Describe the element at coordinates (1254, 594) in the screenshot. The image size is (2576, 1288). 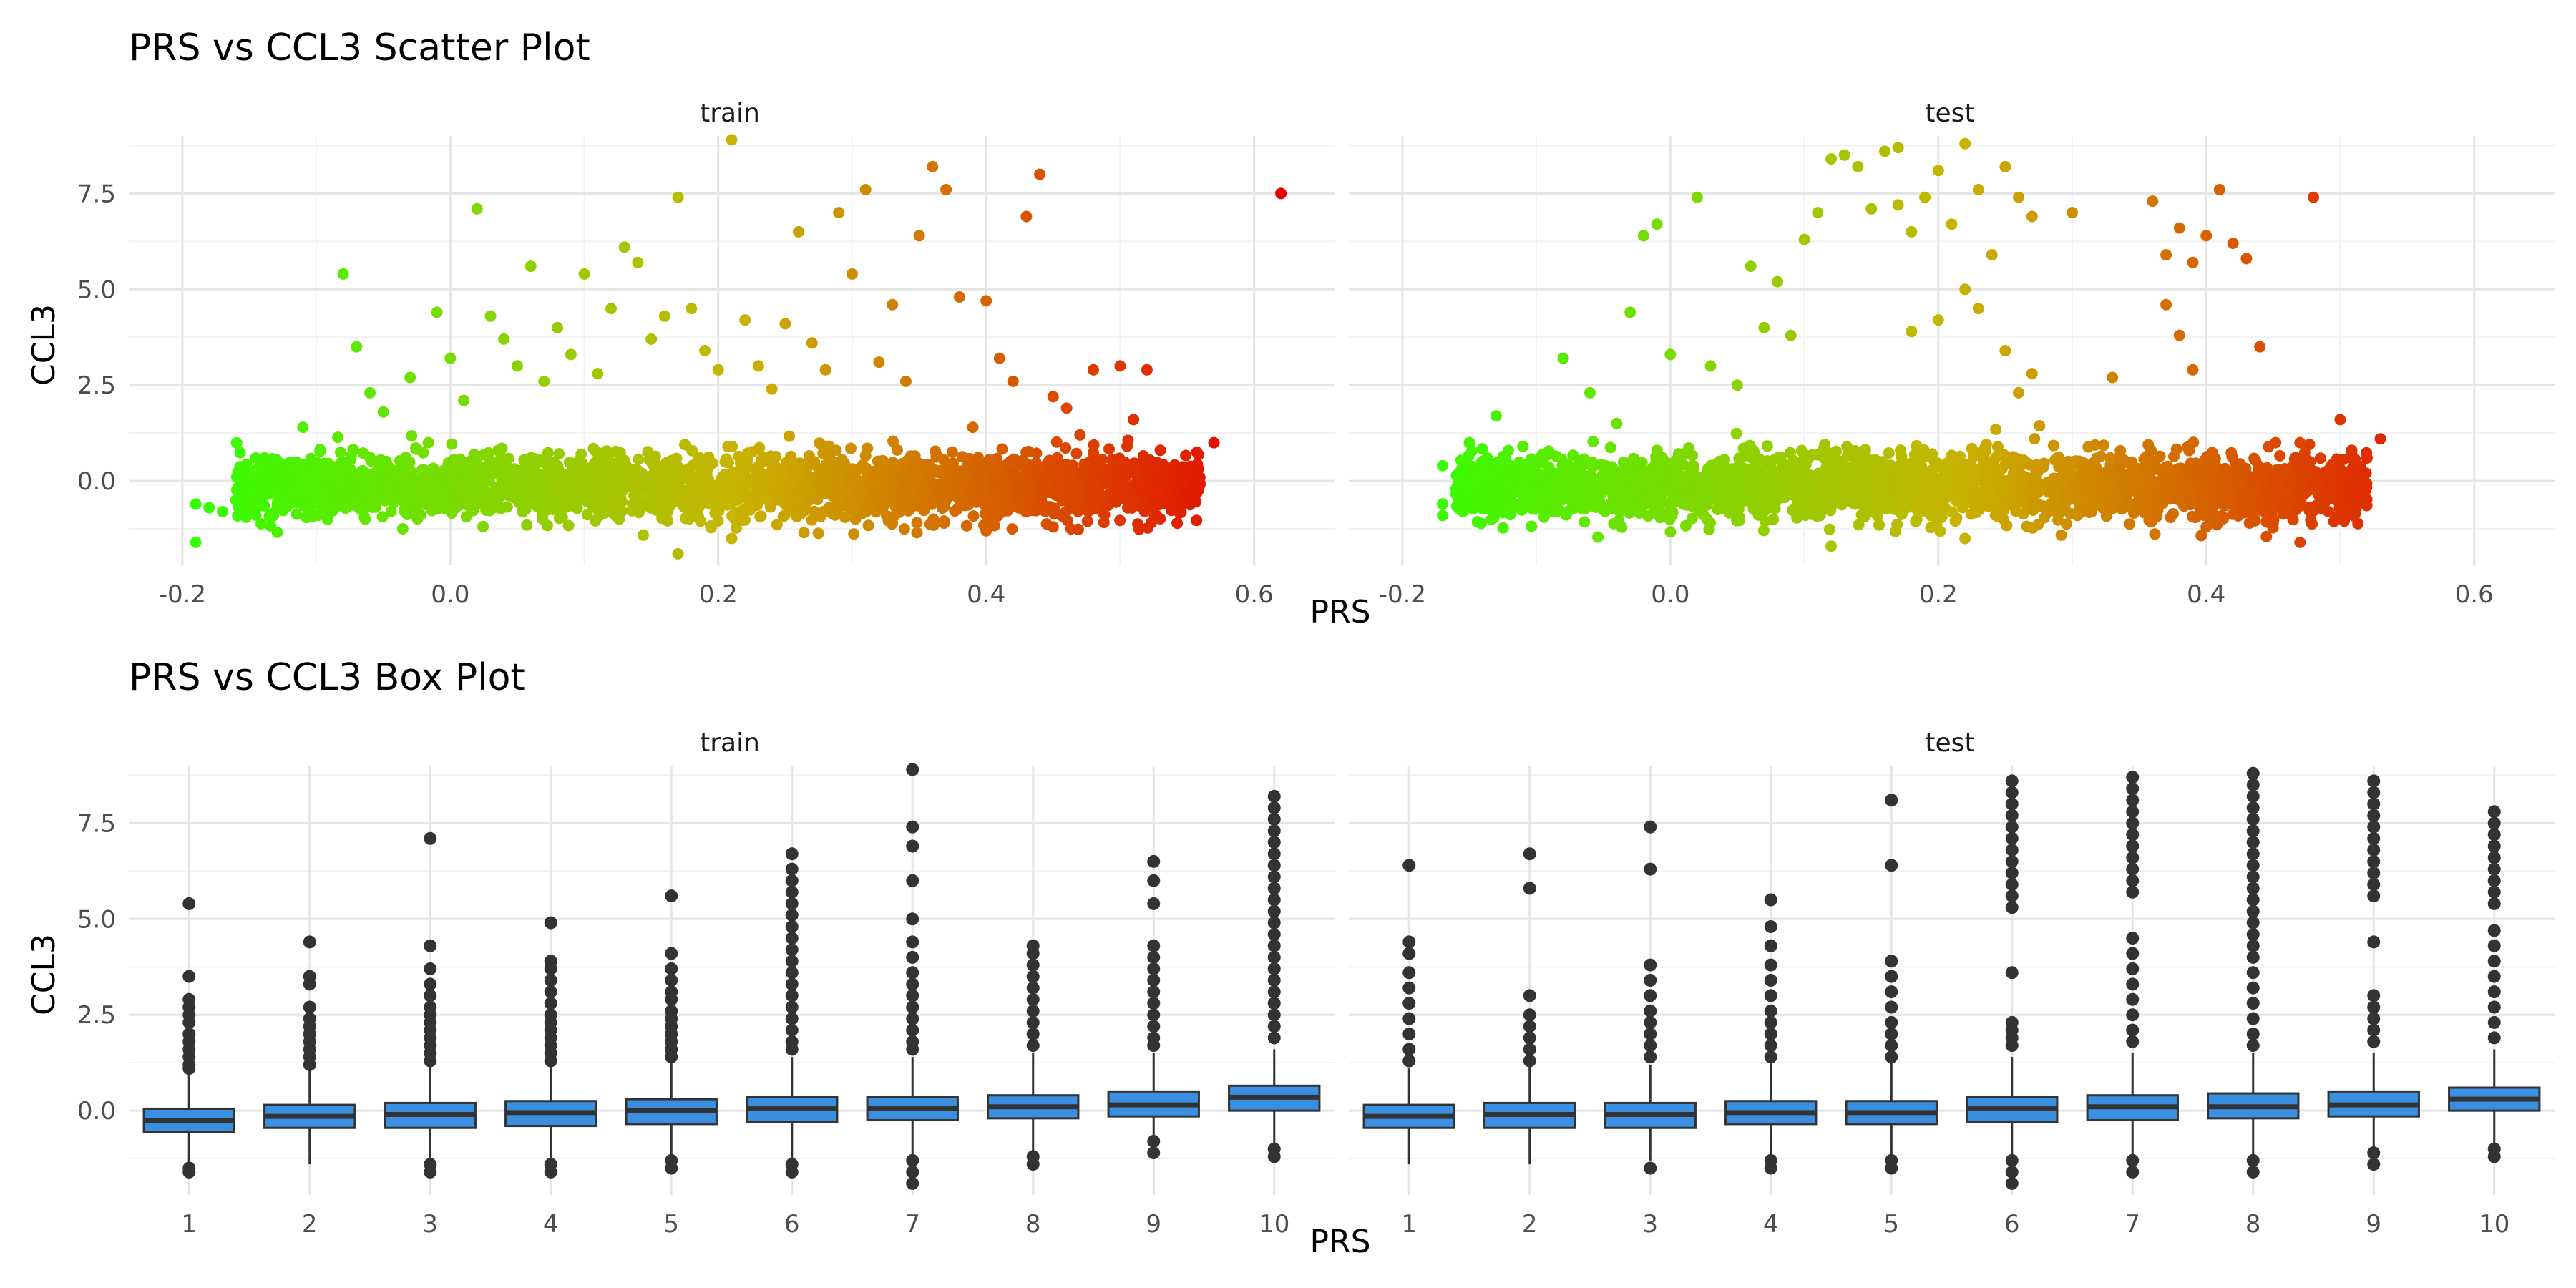
I see `x-tick-label: 0.6` at that location.